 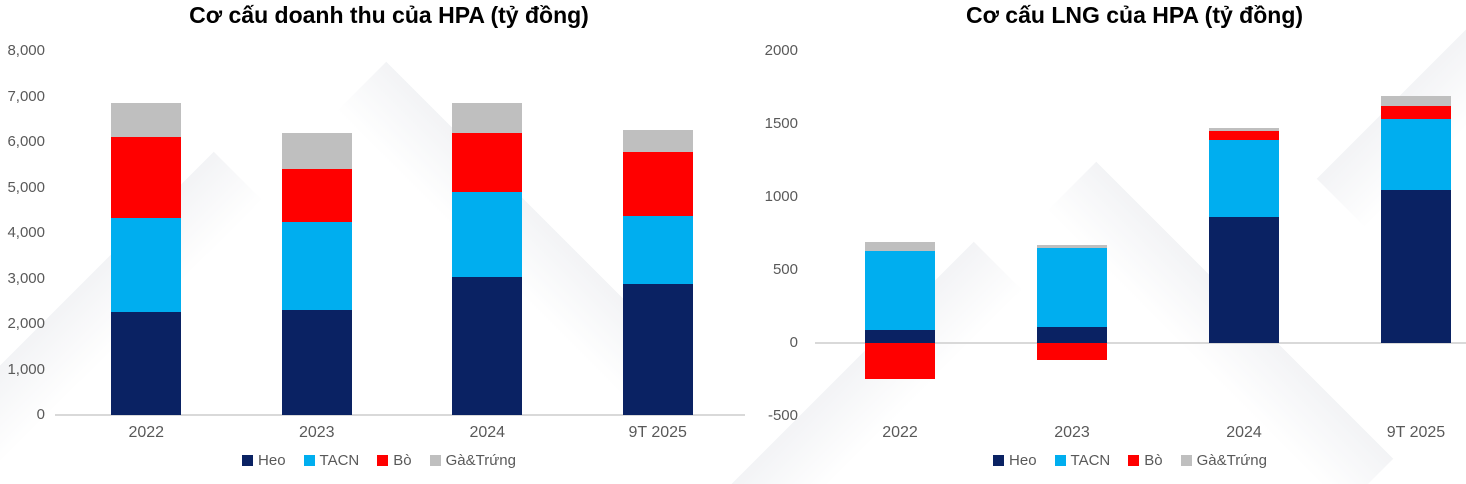 I want to click on y-axis-tick-label: 1500, so click(x=781, y=123).